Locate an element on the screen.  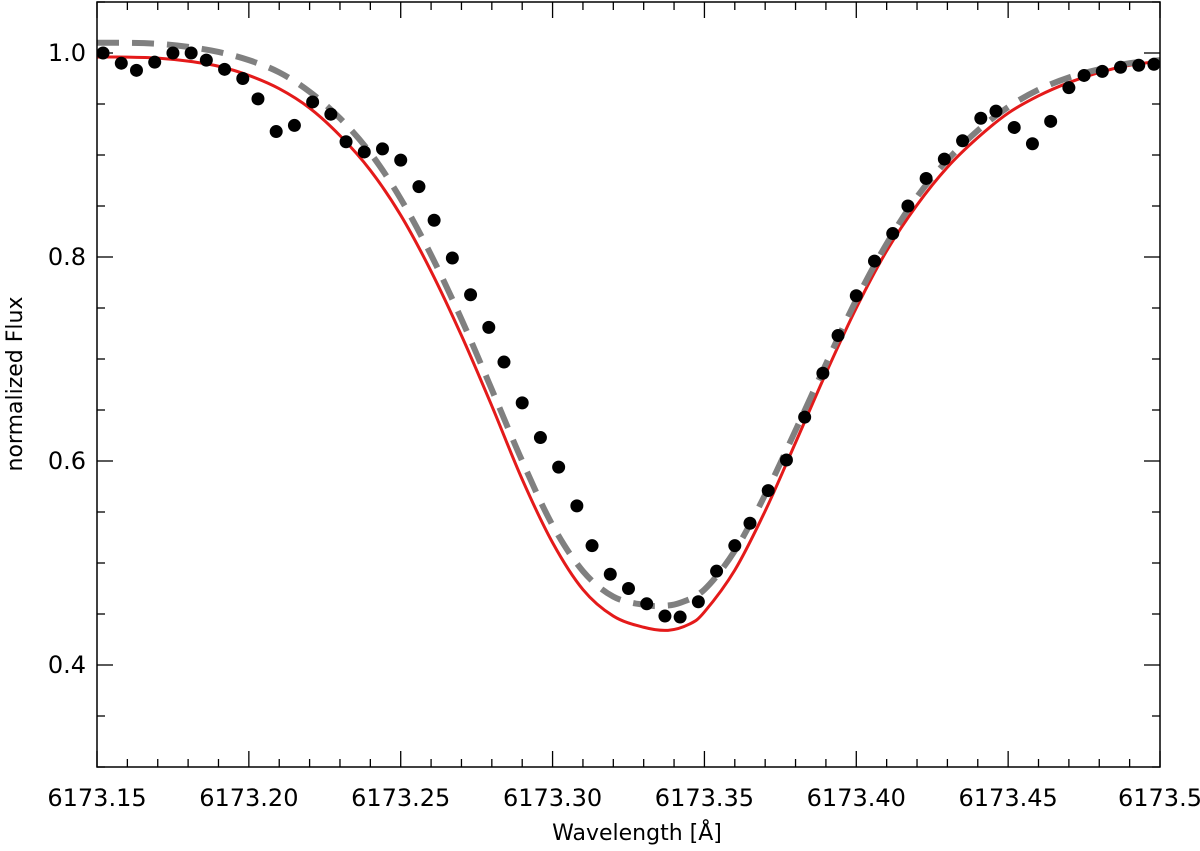
x-tick-label: 6173.35 is located at coordinates (704, 798).